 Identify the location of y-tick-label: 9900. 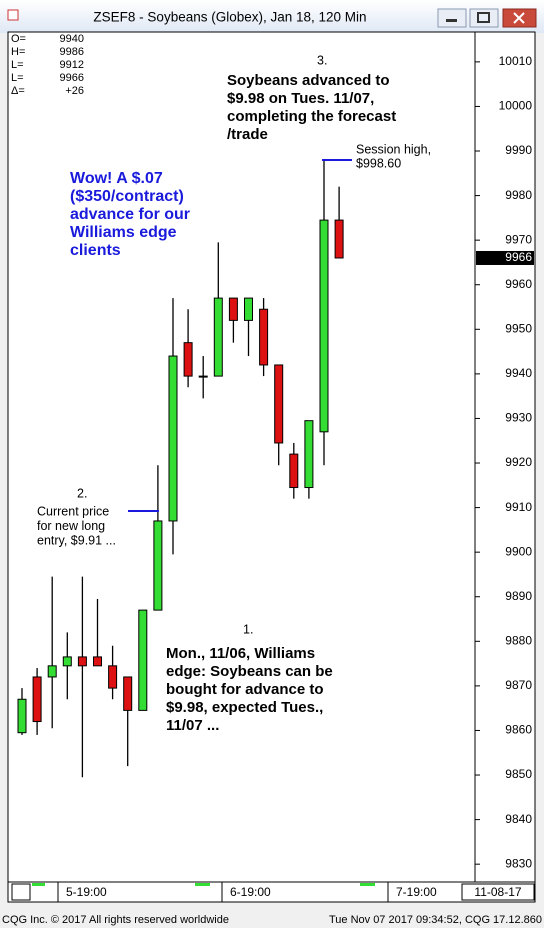
(518, 551).